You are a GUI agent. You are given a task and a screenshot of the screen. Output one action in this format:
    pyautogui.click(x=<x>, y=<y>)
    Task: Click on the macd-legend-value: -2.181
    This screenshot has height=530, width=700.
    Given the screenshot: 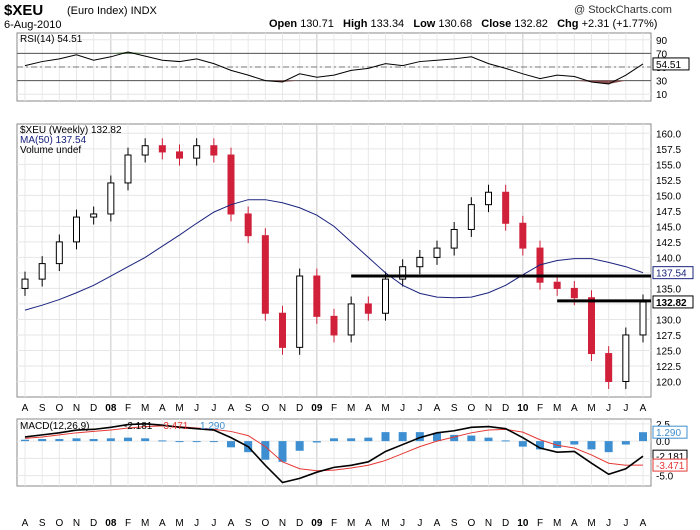 What is the action you would take?
    pyautogui.click(x=138, y=426)
    